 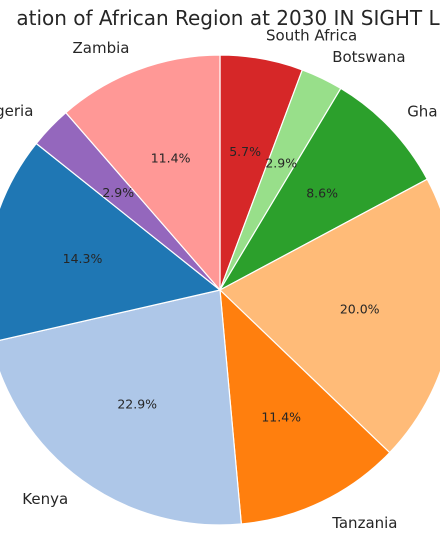 I want to click on pct-label-slice-4: 20.0%, so click(x=360, y=309).